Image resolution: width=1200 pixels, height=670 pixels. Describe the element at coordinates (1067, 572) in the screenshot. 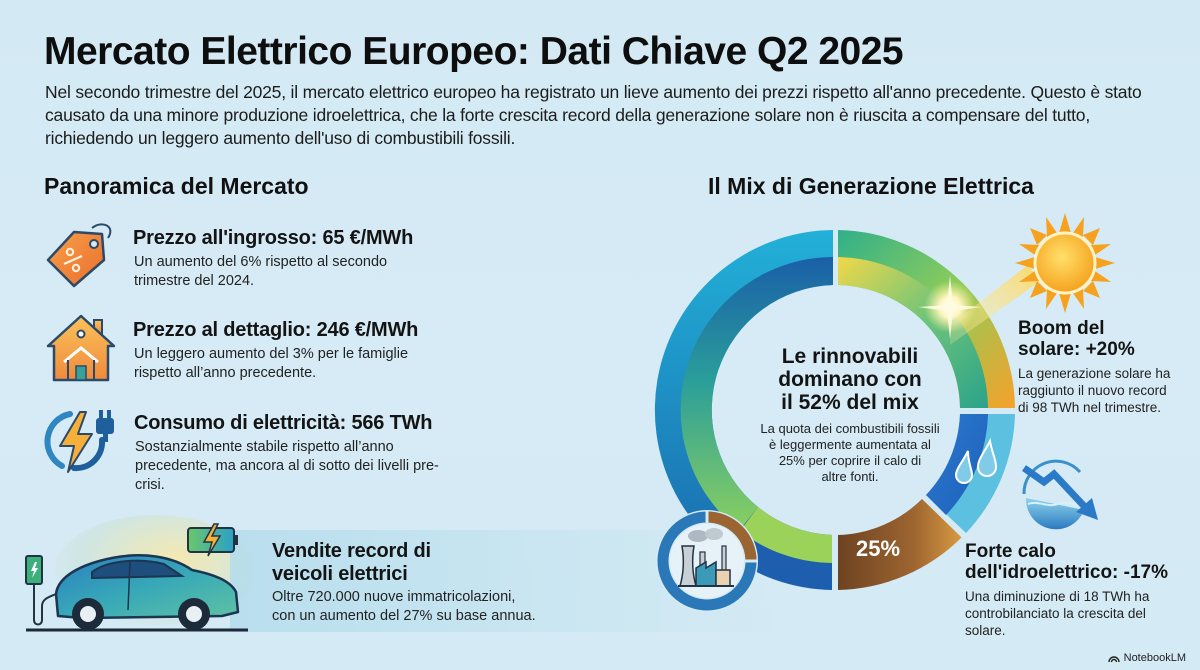

I see `hydro-headline-line2: dell'idroelettrico: -17%` at that location.